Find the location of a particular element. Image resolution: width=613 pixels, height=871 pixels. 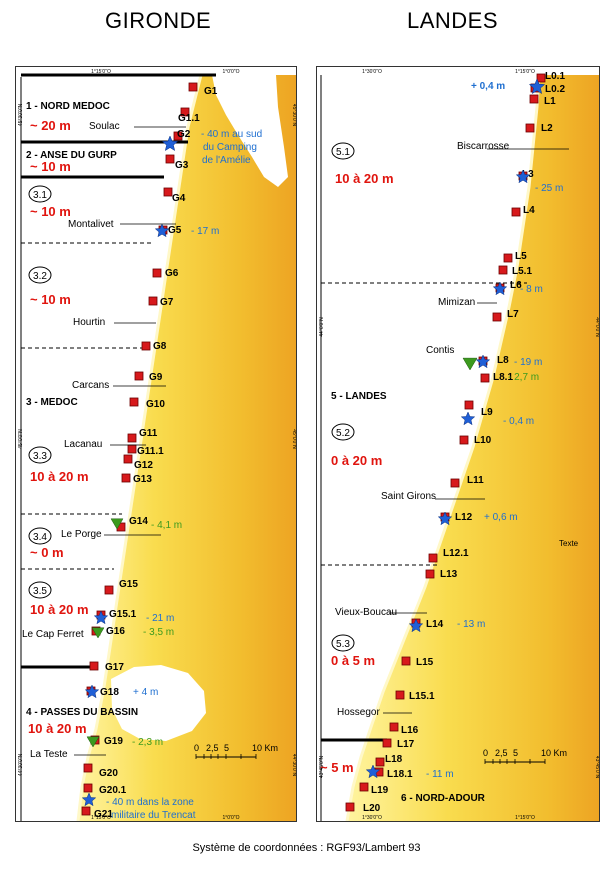

station-label: L10 is located at coordinates (483, 440).